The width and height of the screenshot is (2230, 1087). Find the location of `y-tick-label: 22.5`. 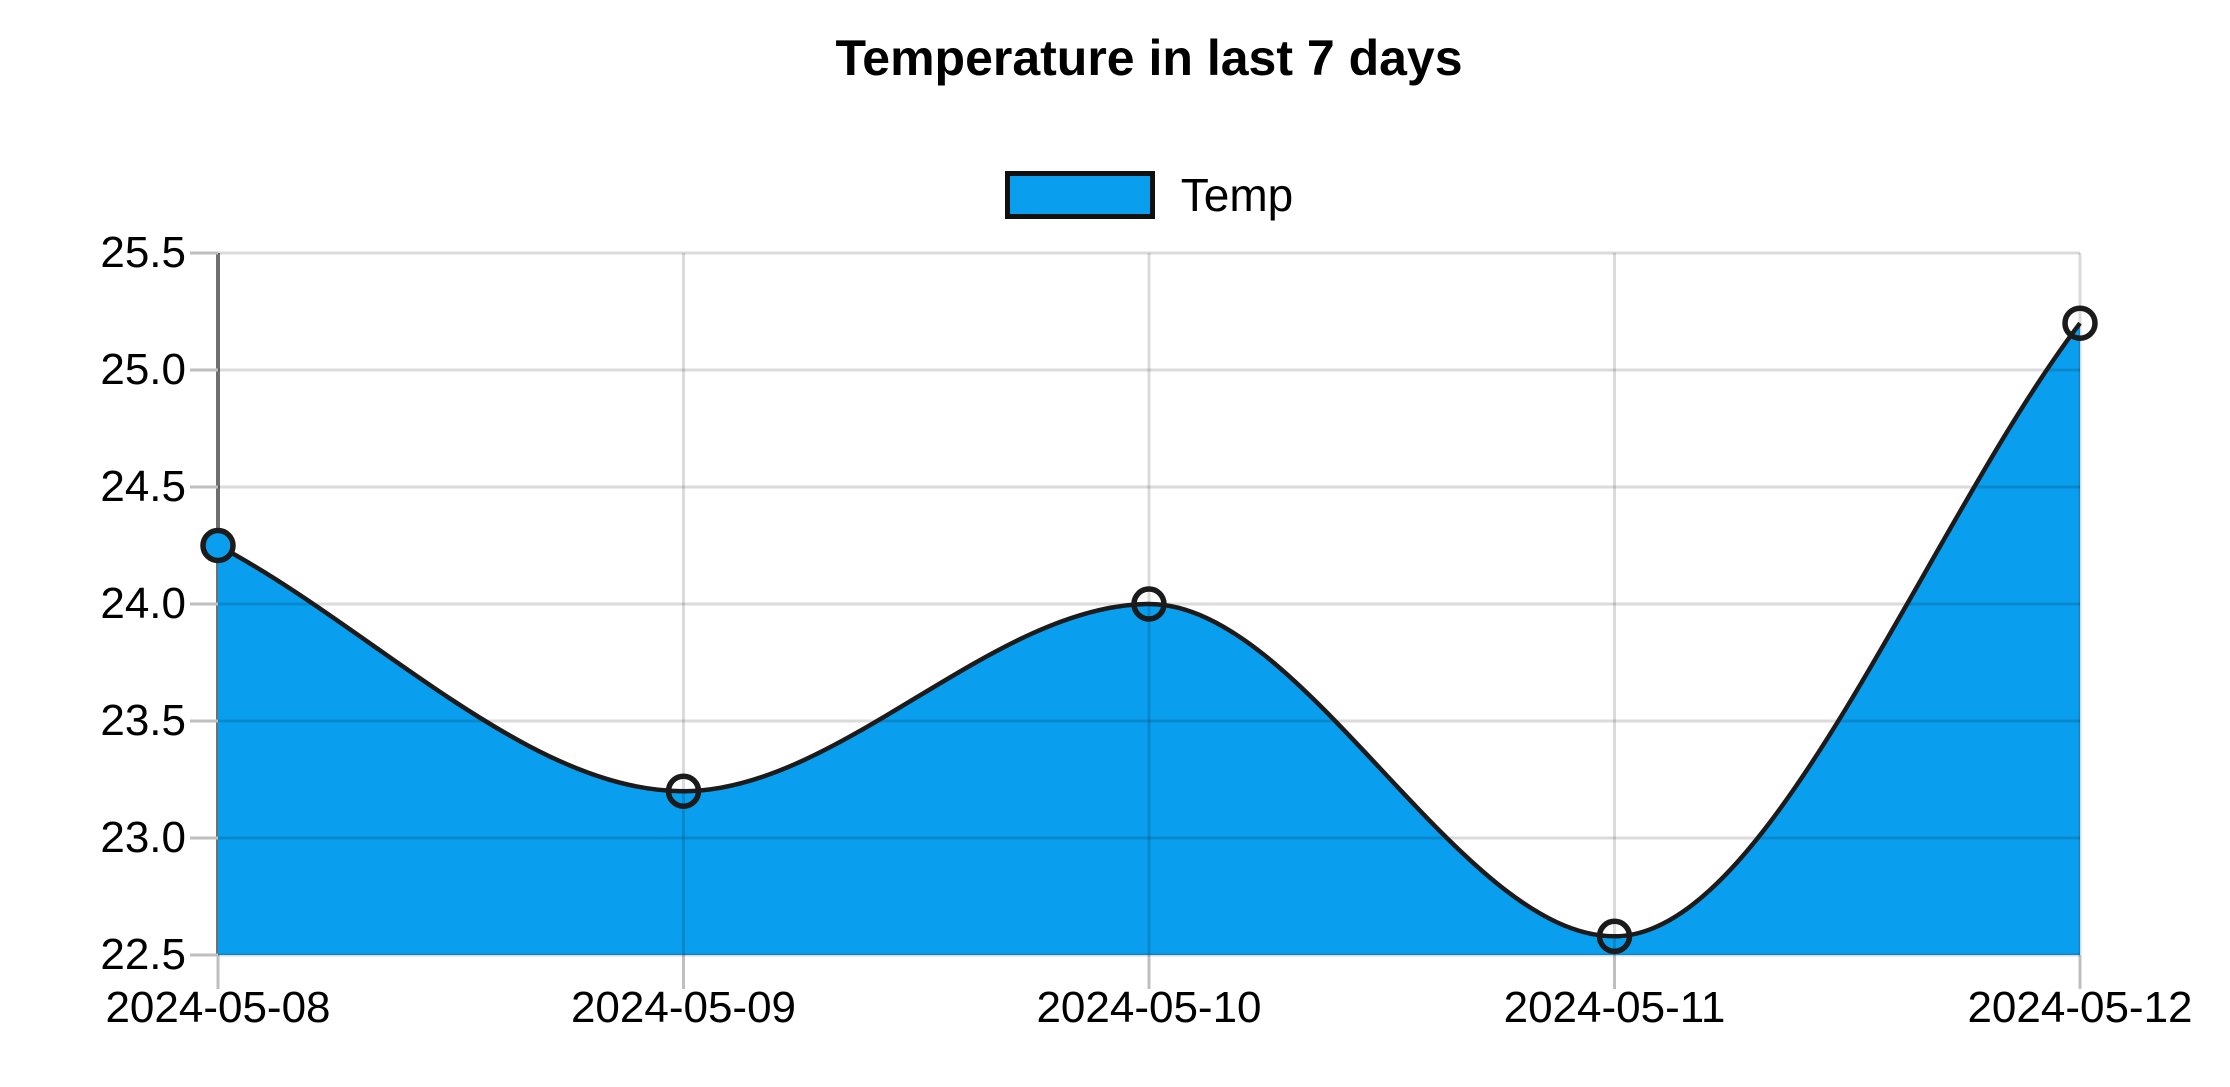

y-tick-label: 22.5 is located at coordinates (143, 954).